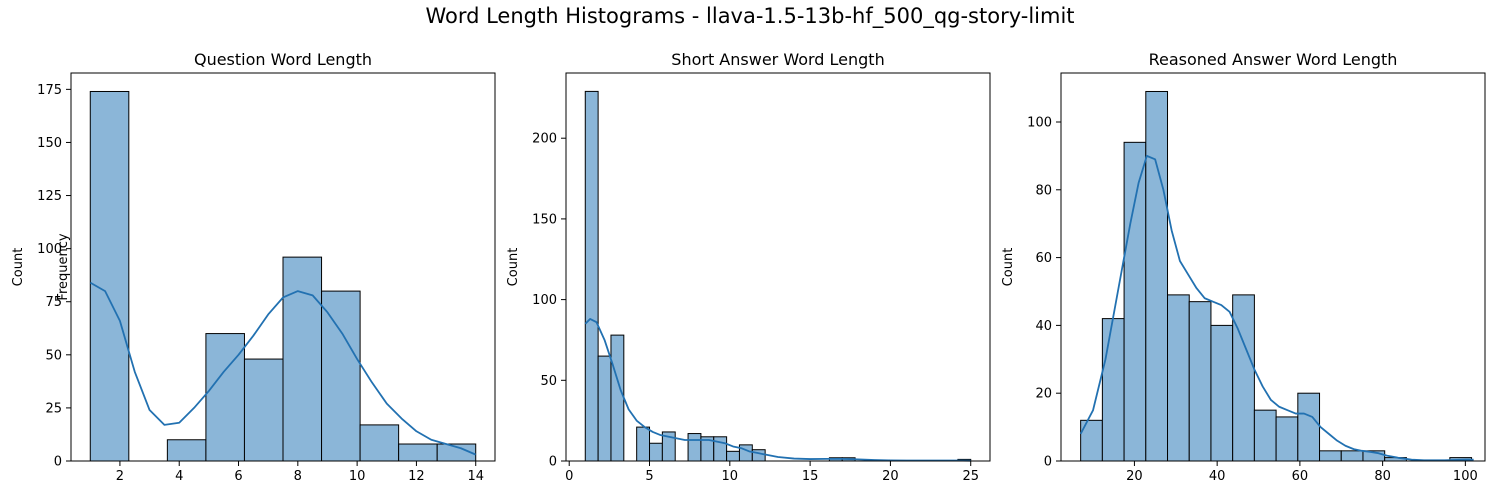 The image size is (1500, 500). I want to click on x-tick-label: 4, so click(179, 476).